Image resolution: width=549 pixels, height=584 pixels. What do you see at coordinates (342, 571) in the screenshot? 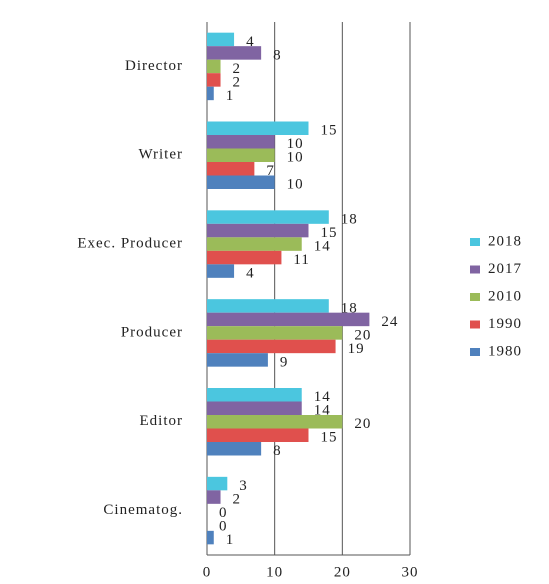
I see `x-tick-label: 20` at bounding box center [342, 571].